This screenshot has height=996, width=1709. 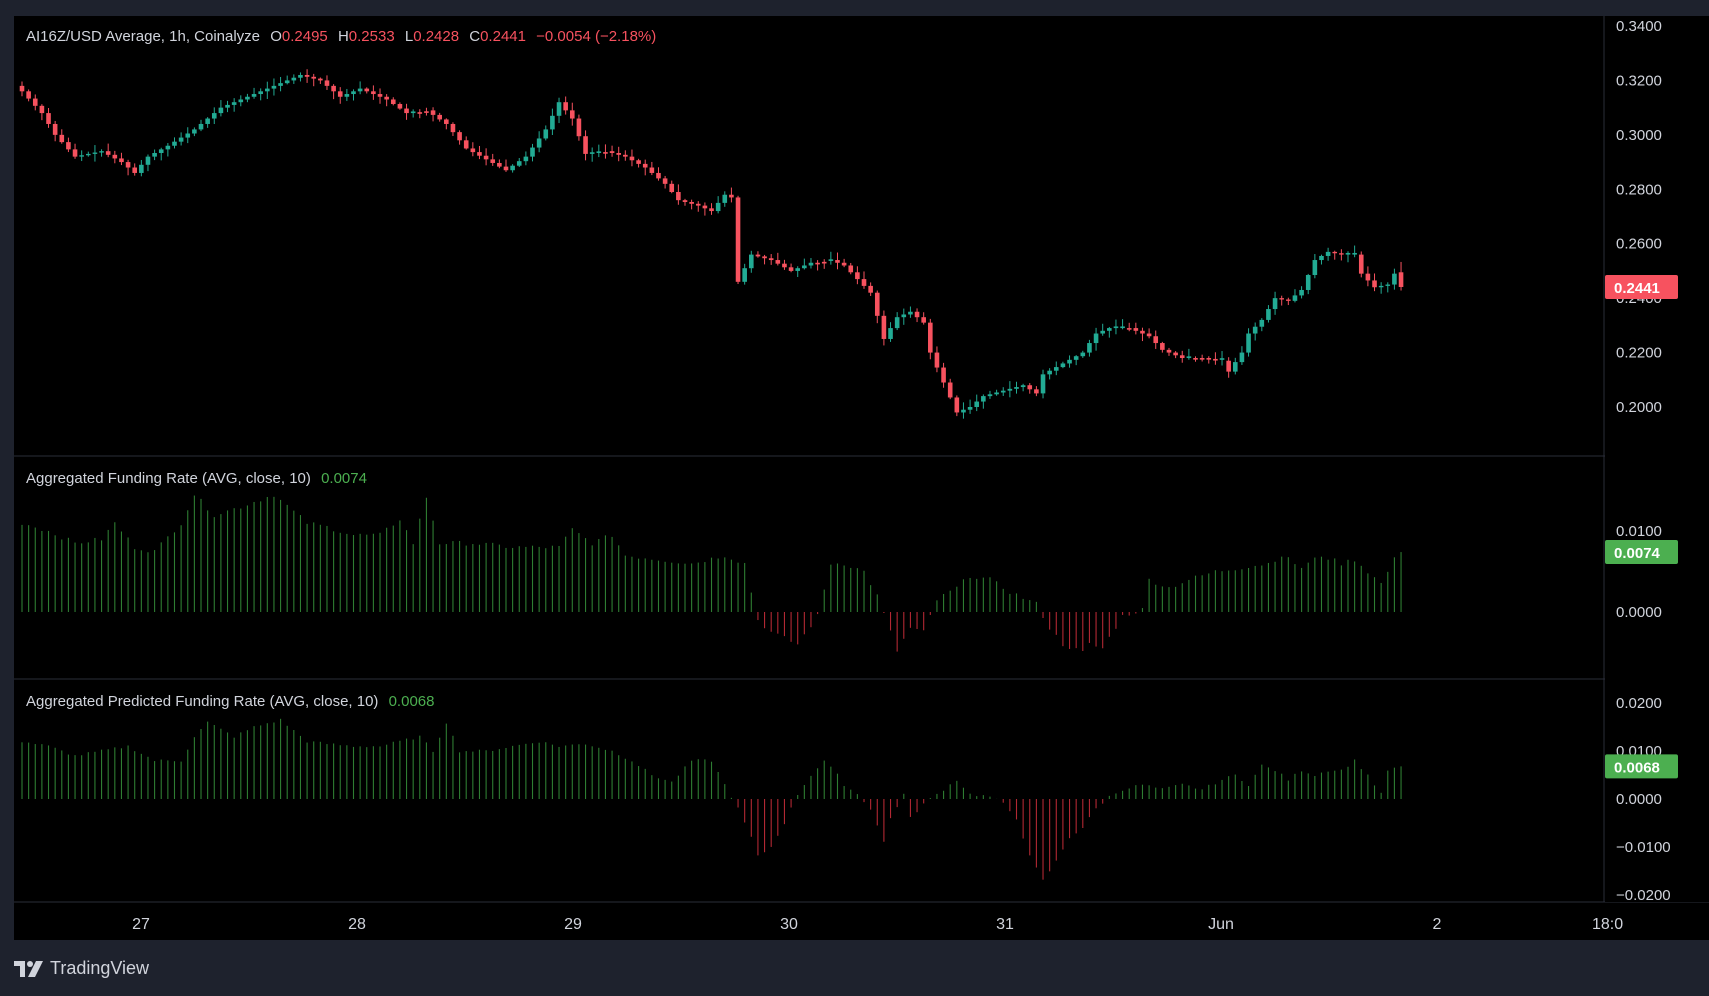 I want to click on tradingview-logo-icon, so click(x=28, y=968).